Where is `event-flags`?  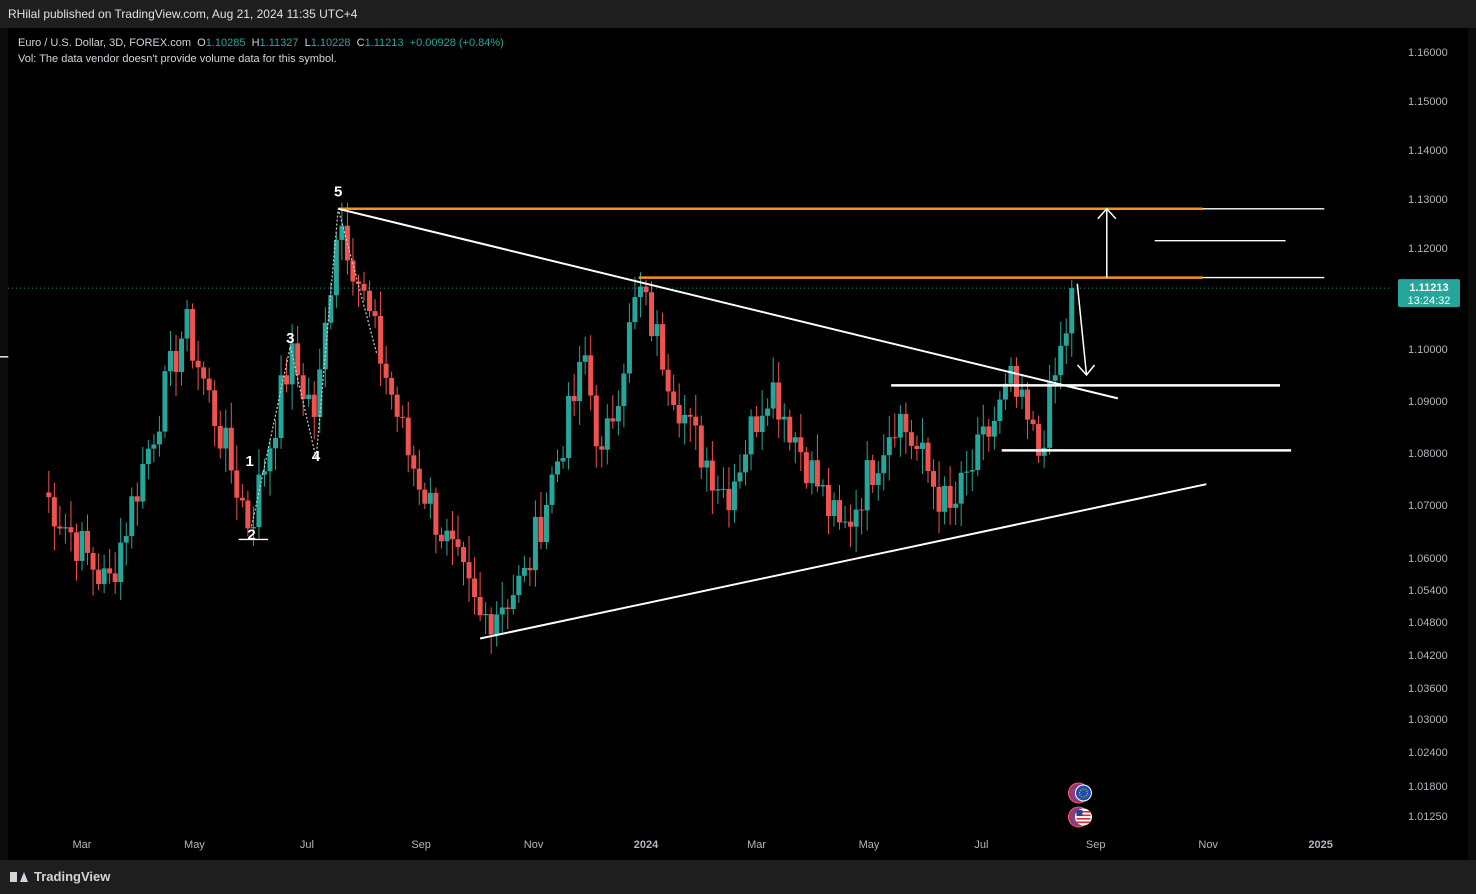 event-flags is located at coordinates (1079, 805).